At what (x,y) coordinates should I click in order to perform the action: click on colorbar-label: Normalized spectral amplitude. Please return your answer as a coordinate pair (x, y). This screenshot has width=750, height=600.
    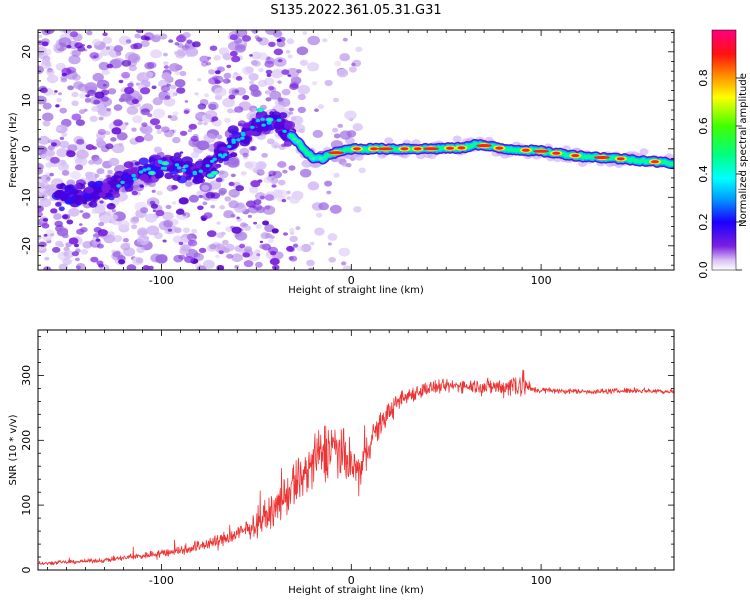
    Looking at the image, I should click on (743, 150).